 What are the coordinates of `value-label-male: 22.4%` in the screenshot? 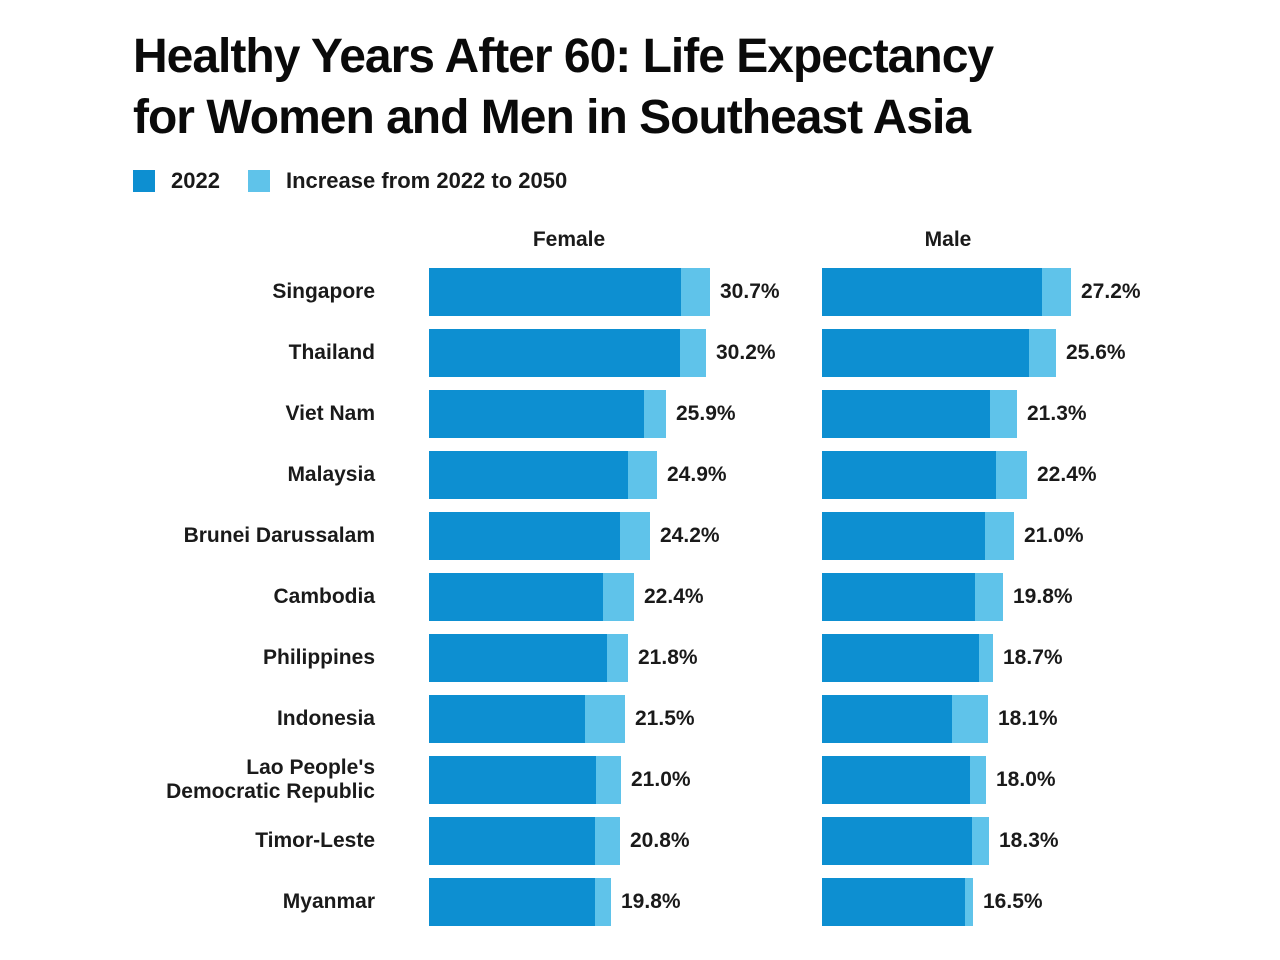 It's located at (1067, 474).